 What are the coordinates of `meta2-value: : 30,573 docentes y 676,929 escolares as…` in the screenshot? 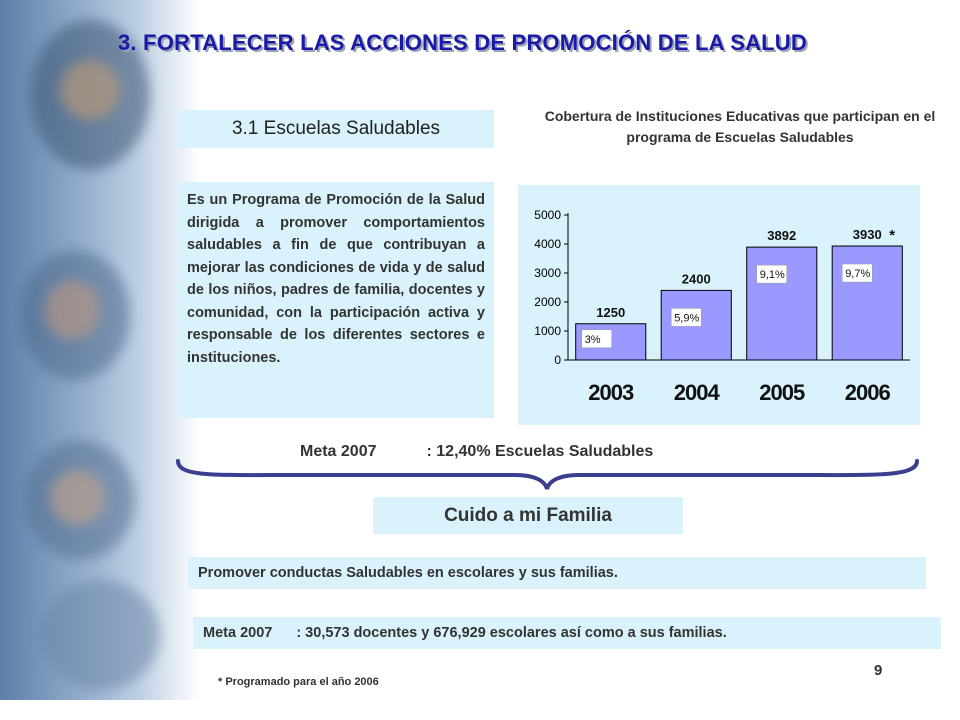 It's located at (511, 633).